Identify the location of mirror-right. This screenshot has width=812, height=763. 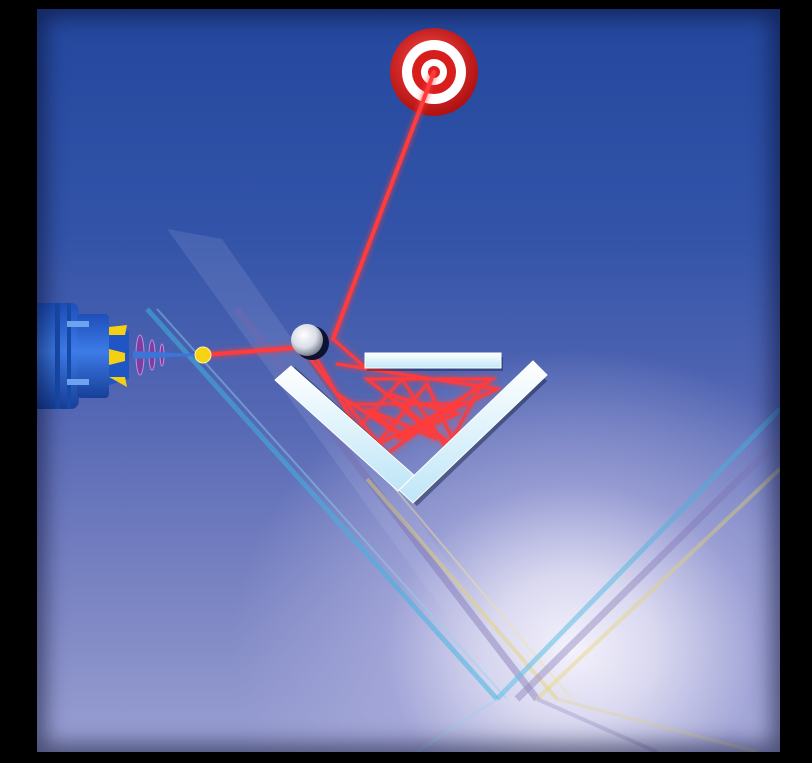
(473, 433).